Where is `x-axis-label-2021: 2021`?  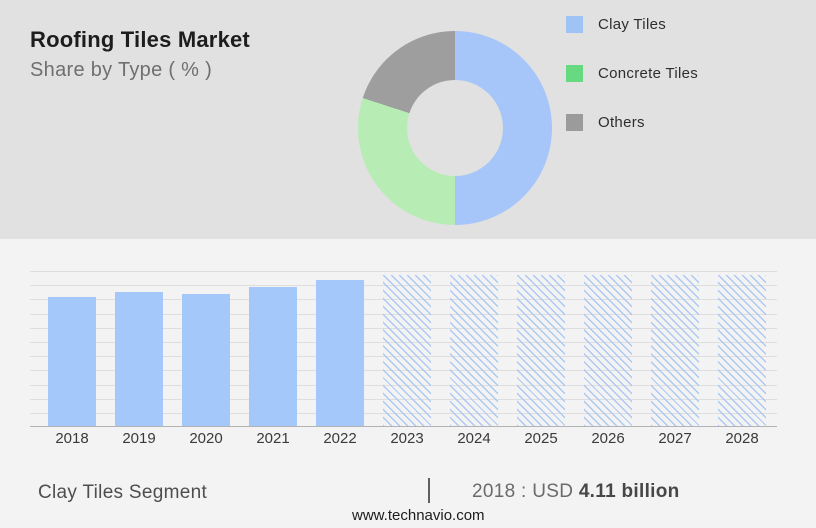 x-axis-label-2021: 2021 is located at coordinates (273, 438).